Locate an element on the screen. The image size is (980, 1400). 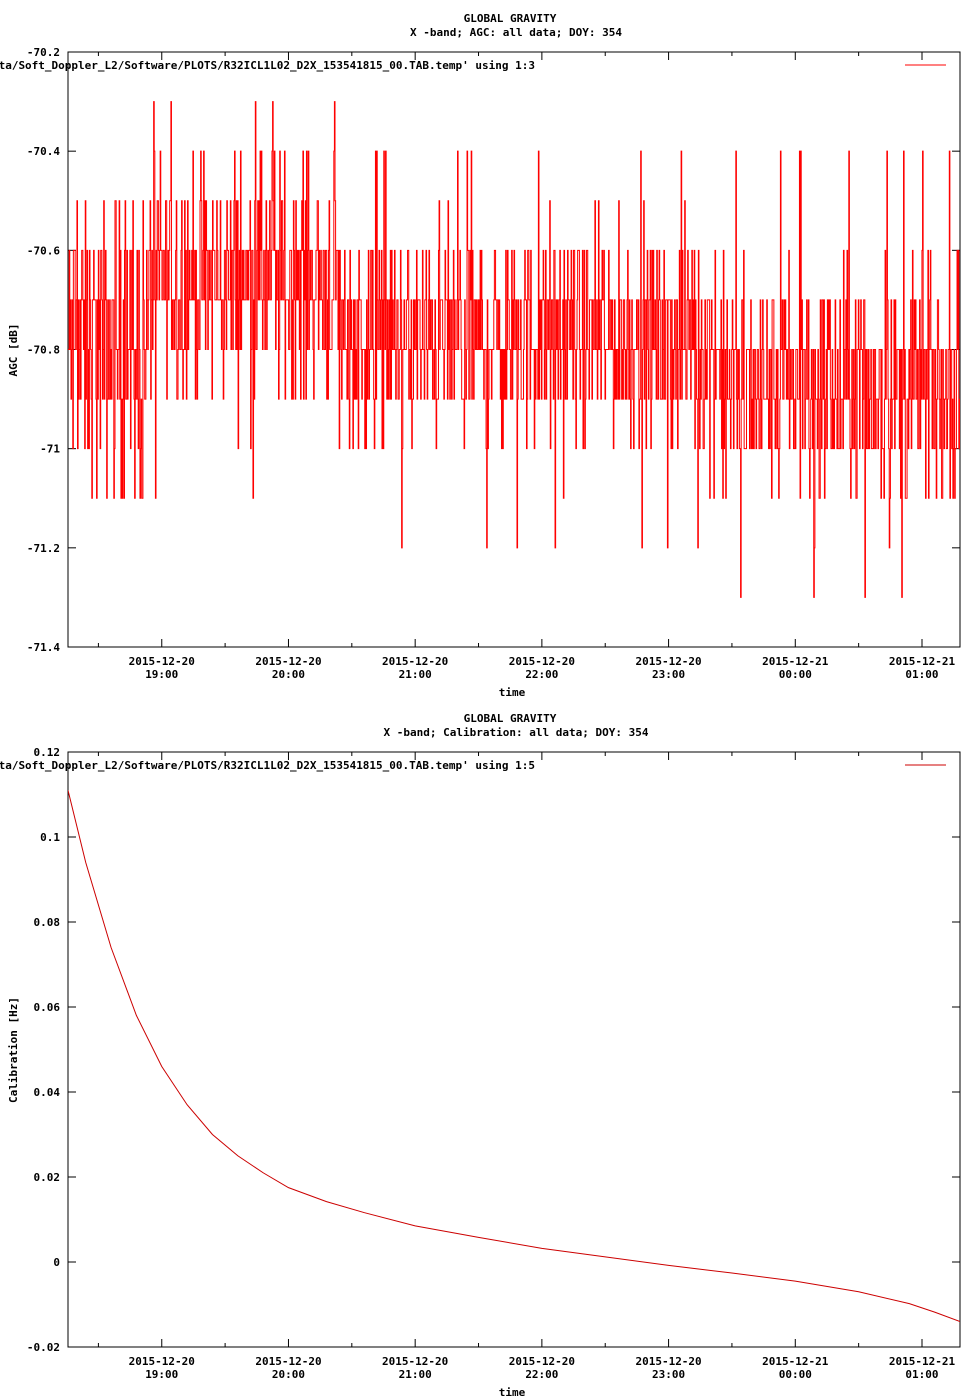
chart-subtitle: X -band; AGC: all data; DOY: 354 is located at coordinates (516, 32).